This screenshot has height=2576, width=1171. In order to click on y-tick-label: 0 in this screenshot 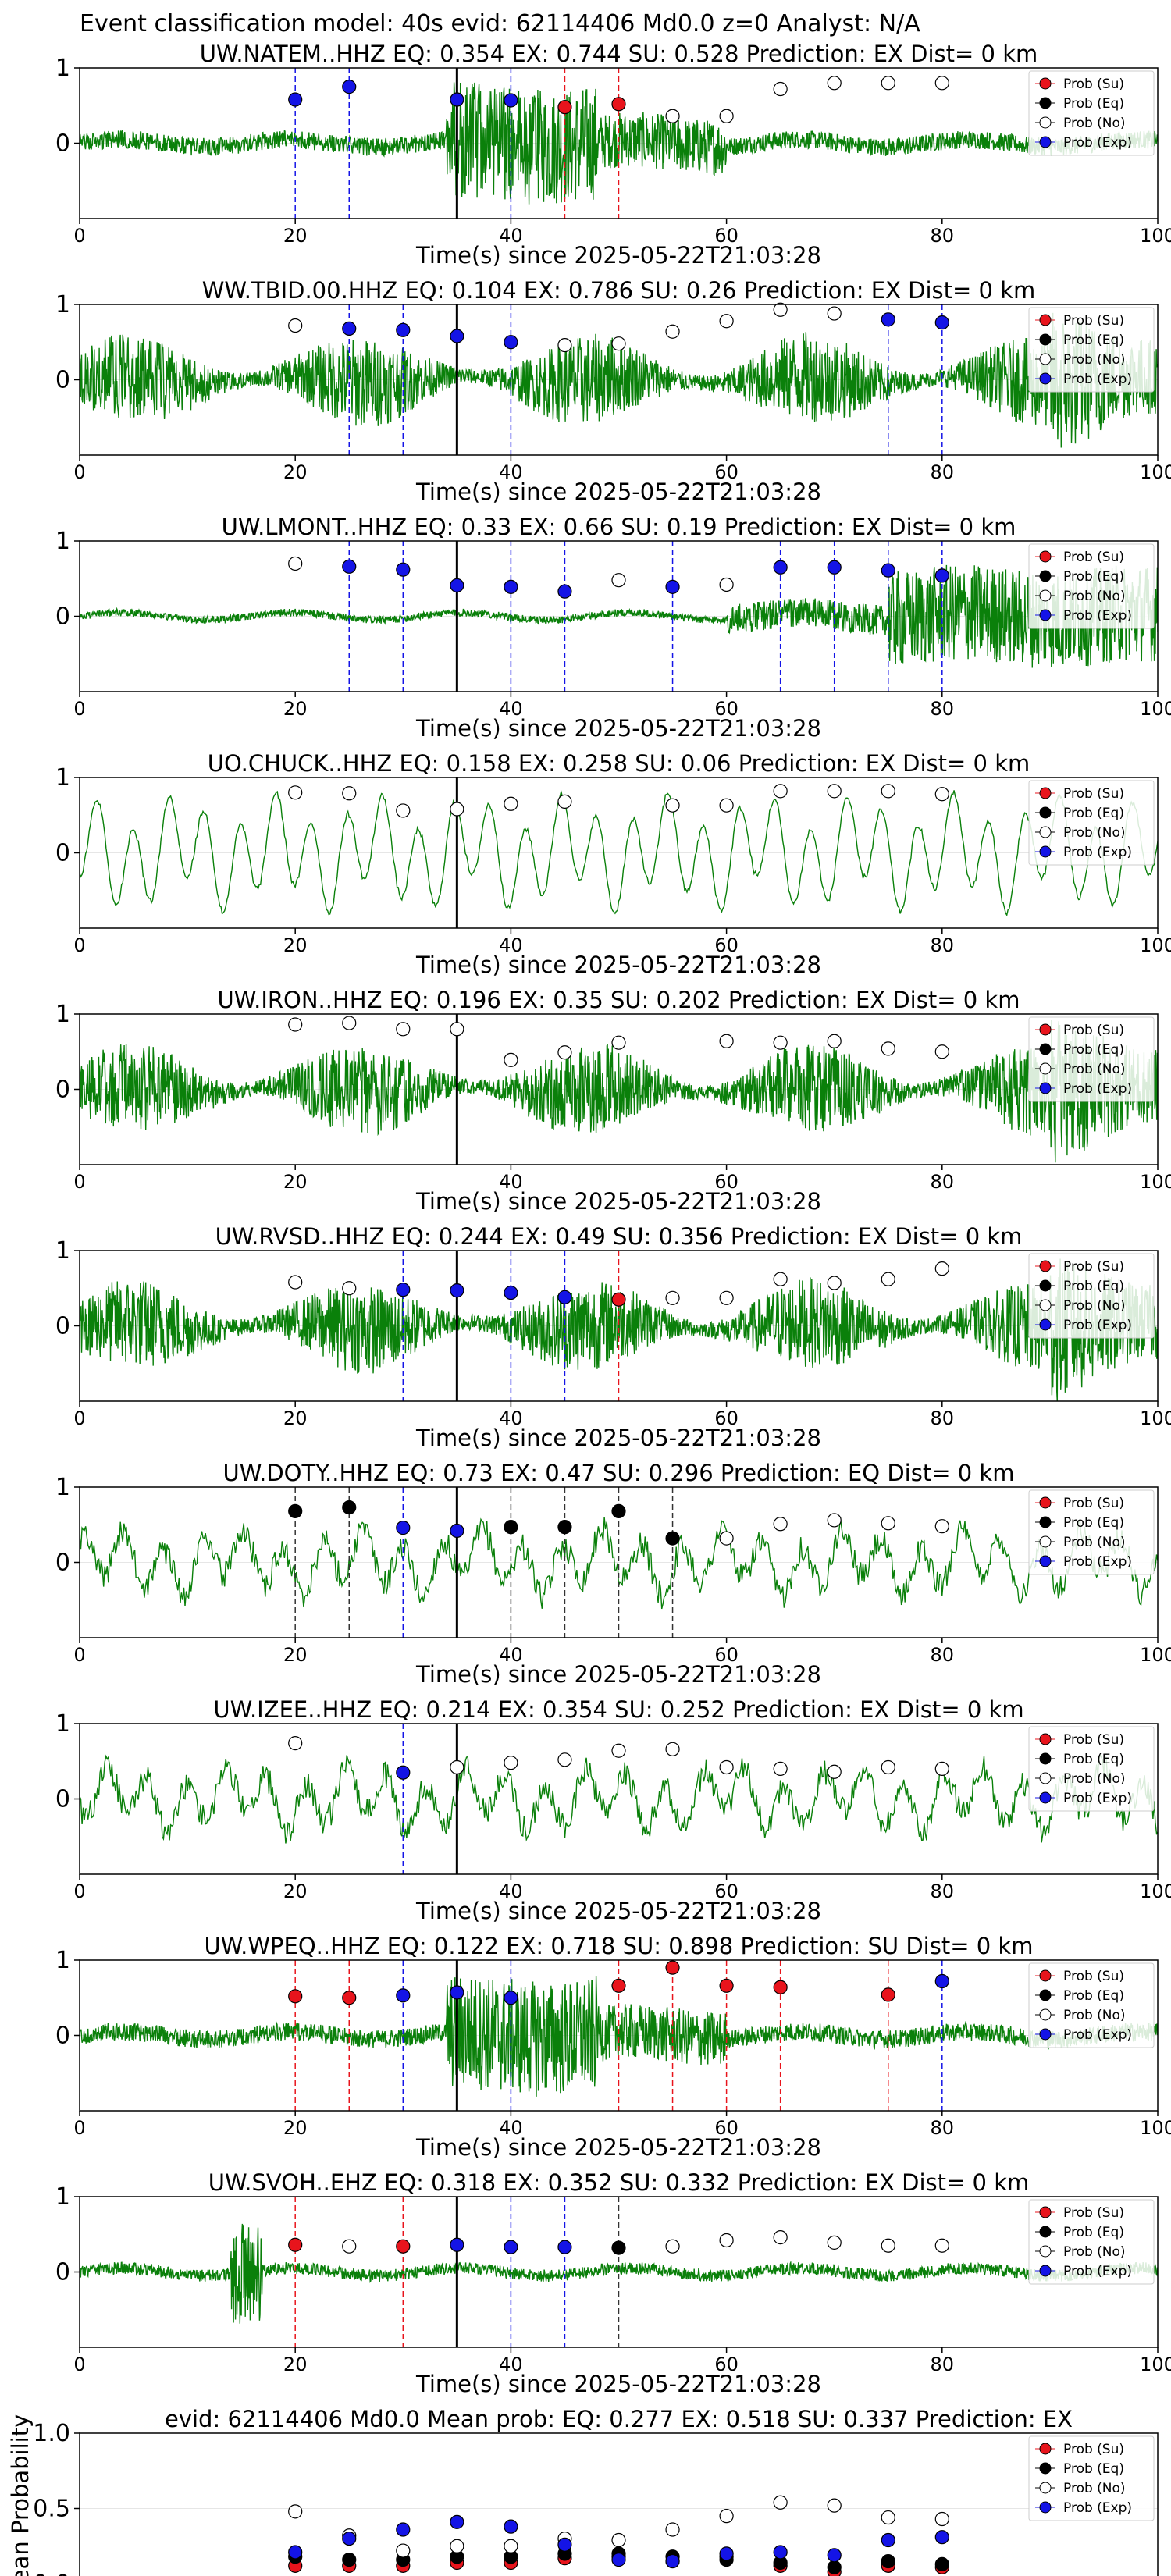, I will do `click(62, 2037)`.